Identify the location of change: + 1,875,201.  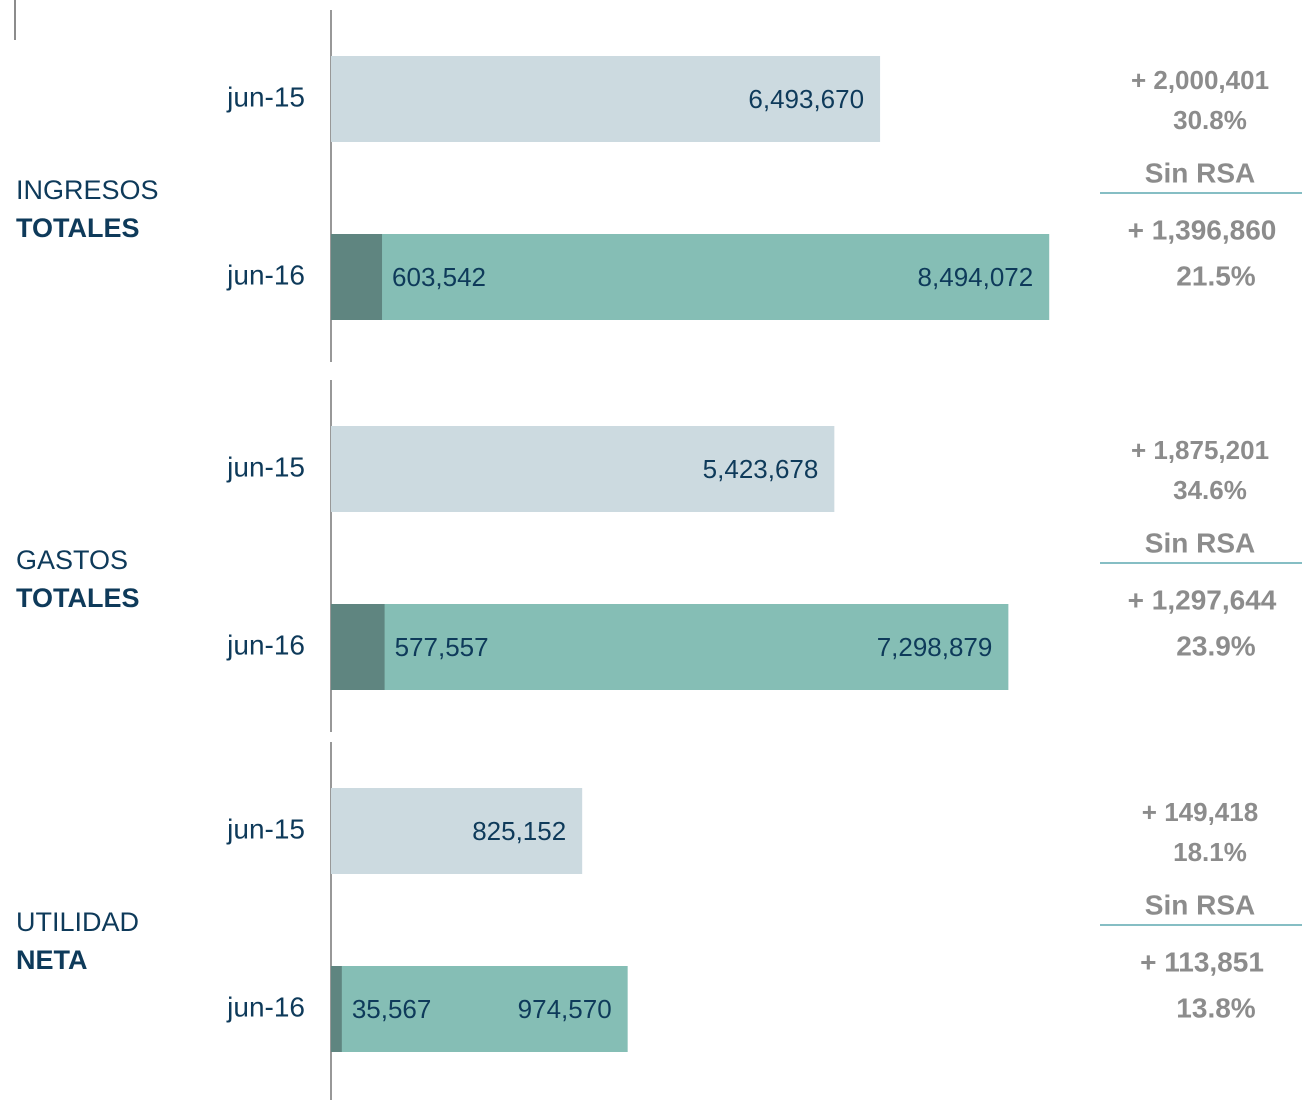
(1200, 450).